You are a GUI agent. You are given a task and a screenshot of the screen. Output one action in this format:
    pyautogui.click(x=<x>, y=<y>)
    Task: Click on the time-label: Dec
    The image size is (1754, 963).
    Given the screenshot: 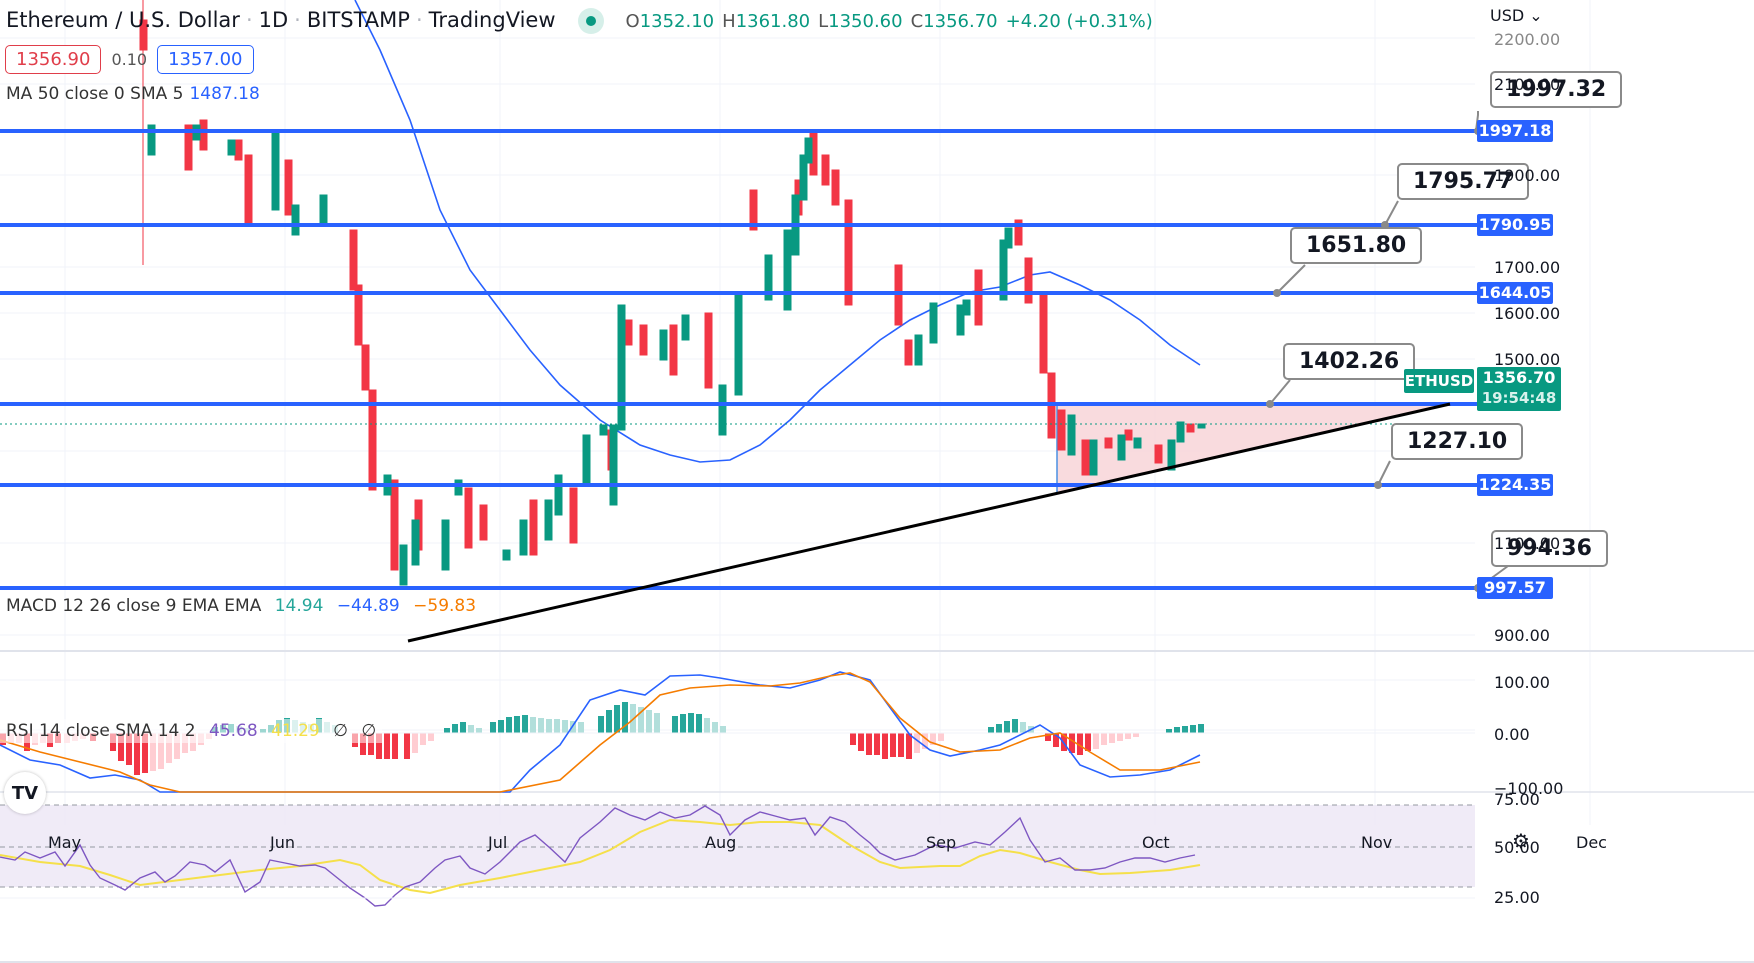 What is the action you would take?
    pyautogui.click(x=1591, y=842)
    